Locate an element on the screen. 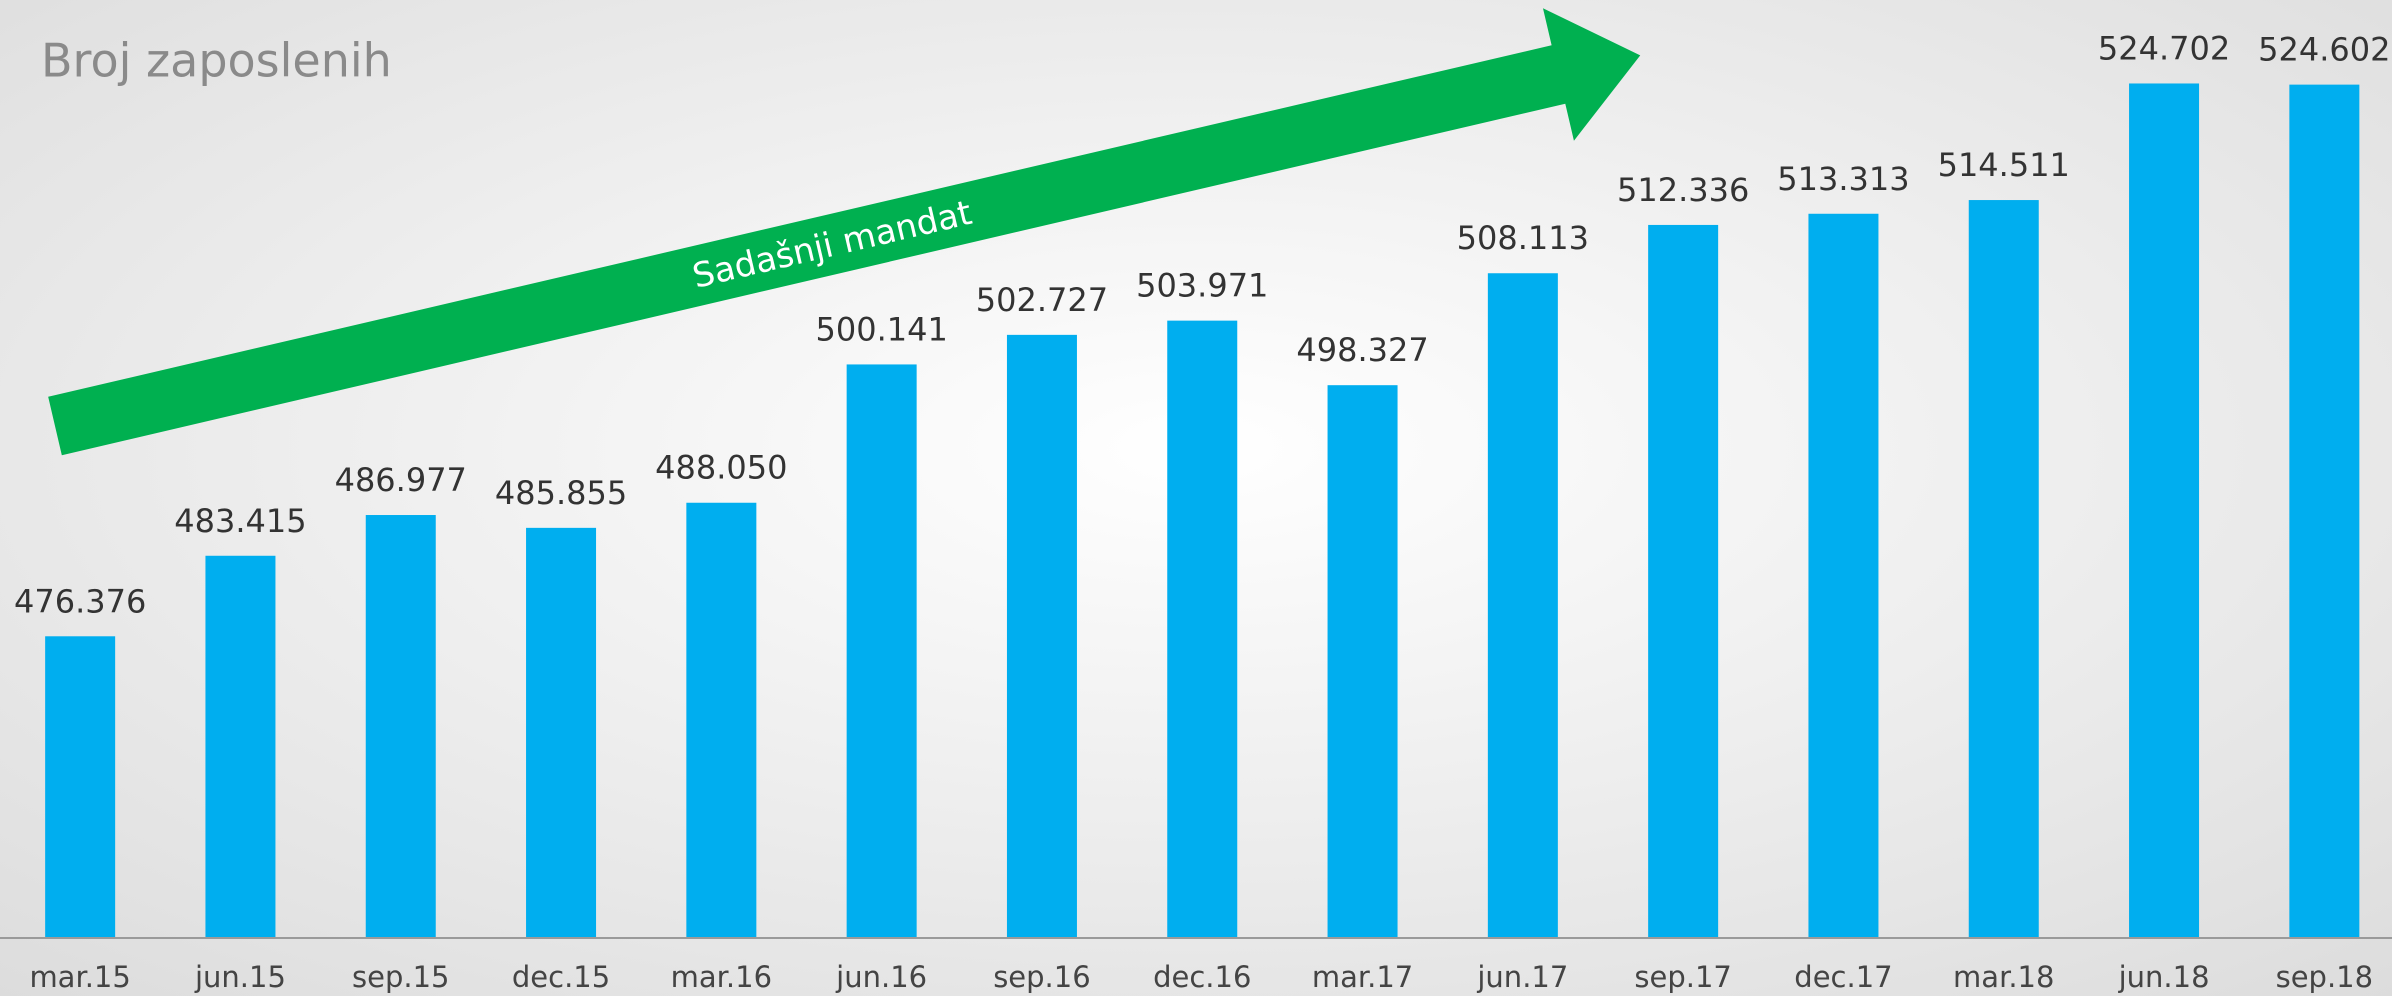  x-tick-label: sep.17 is located at coordinates (1682, 977).